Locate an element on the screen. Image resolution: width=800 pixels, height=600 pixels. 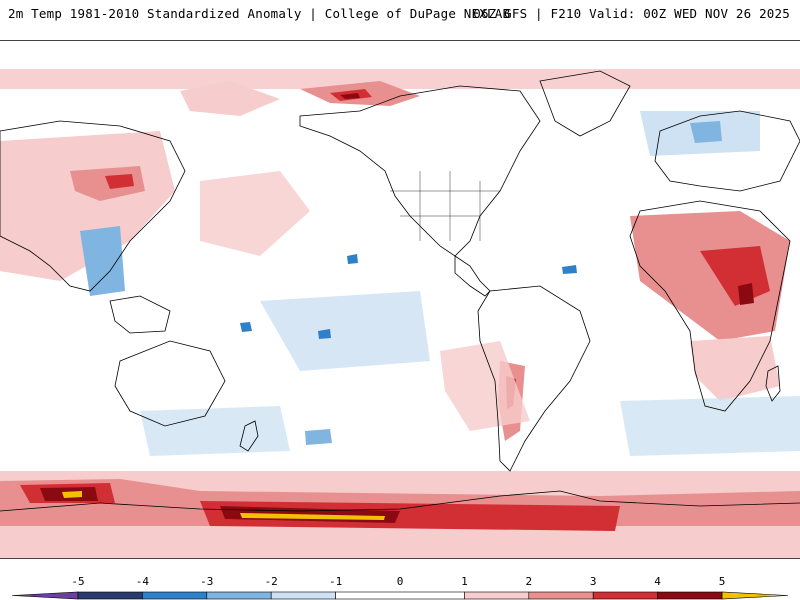
legend-over-arrow is located at coordinates (755, 595).